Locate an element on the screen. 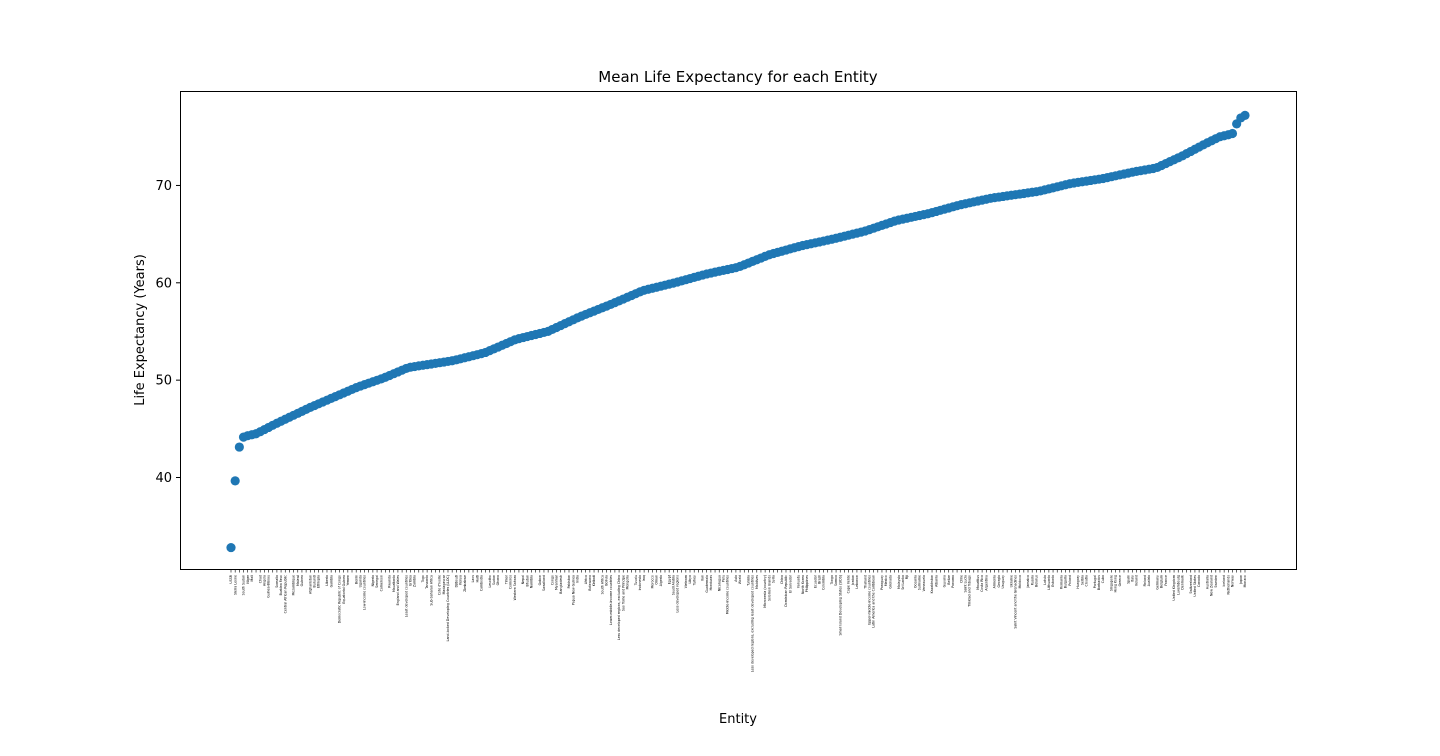  x-tick-label: Canada is located at coordinates (1199, 581).